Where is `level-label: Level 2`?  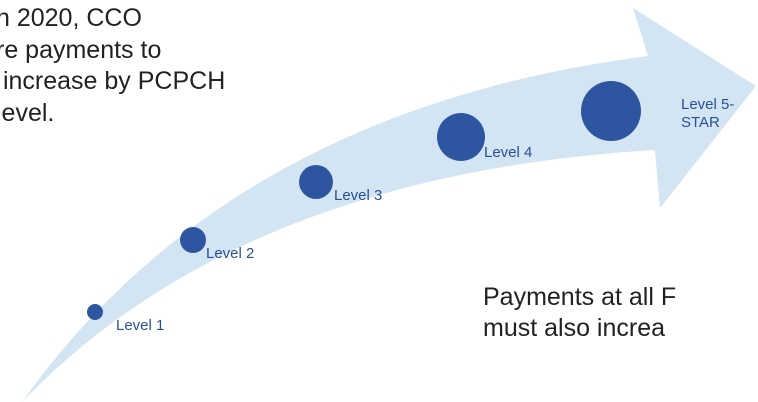 level-label: Level 2 is located at coordinates (230, 253).